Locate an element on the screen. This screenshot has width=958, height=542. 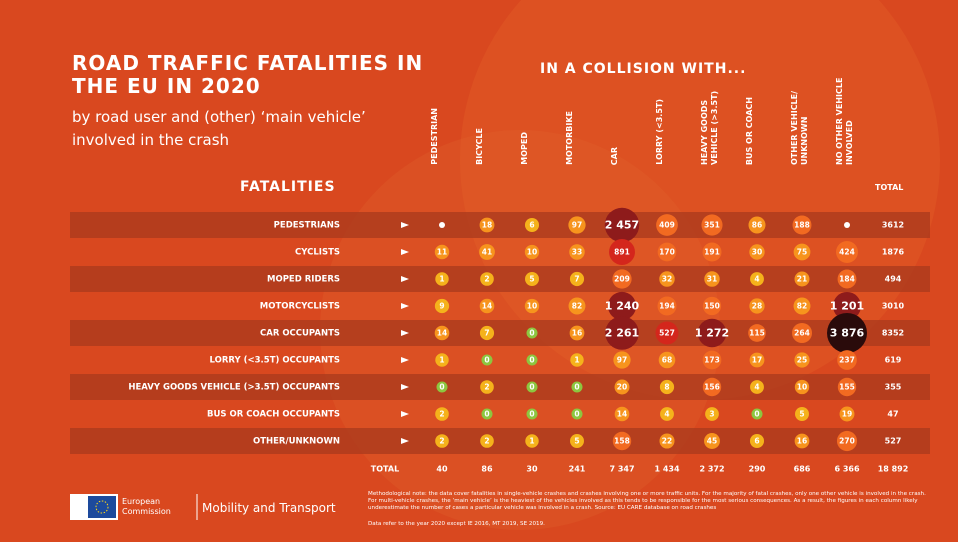
row-title: FATALITIES is located at coordinates (288, 187).